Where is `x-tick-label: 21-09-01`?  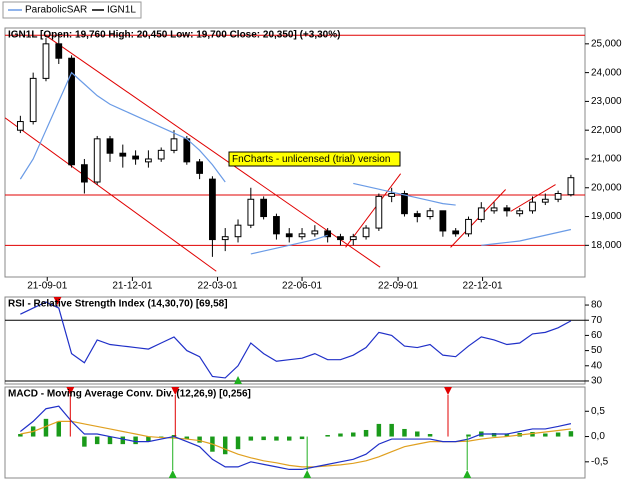 x-tick-label: 21-09-01 is located at coordinates (47, 286).